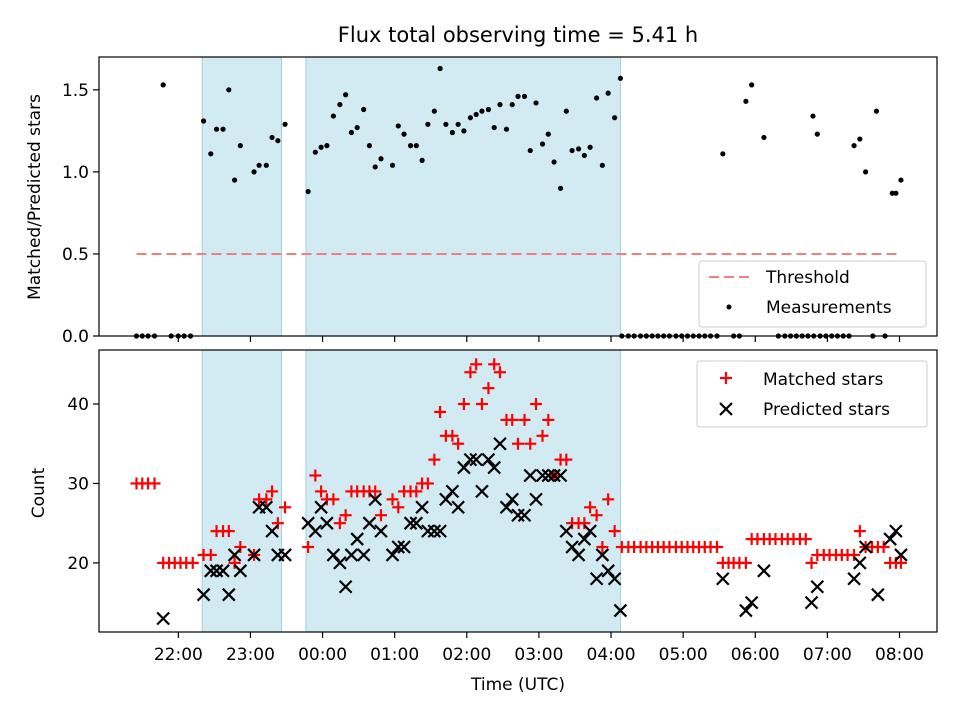 The height and width of the screenshot is (720, 960). I want to click on y-tick-label: 1.0, so click(75, 173).